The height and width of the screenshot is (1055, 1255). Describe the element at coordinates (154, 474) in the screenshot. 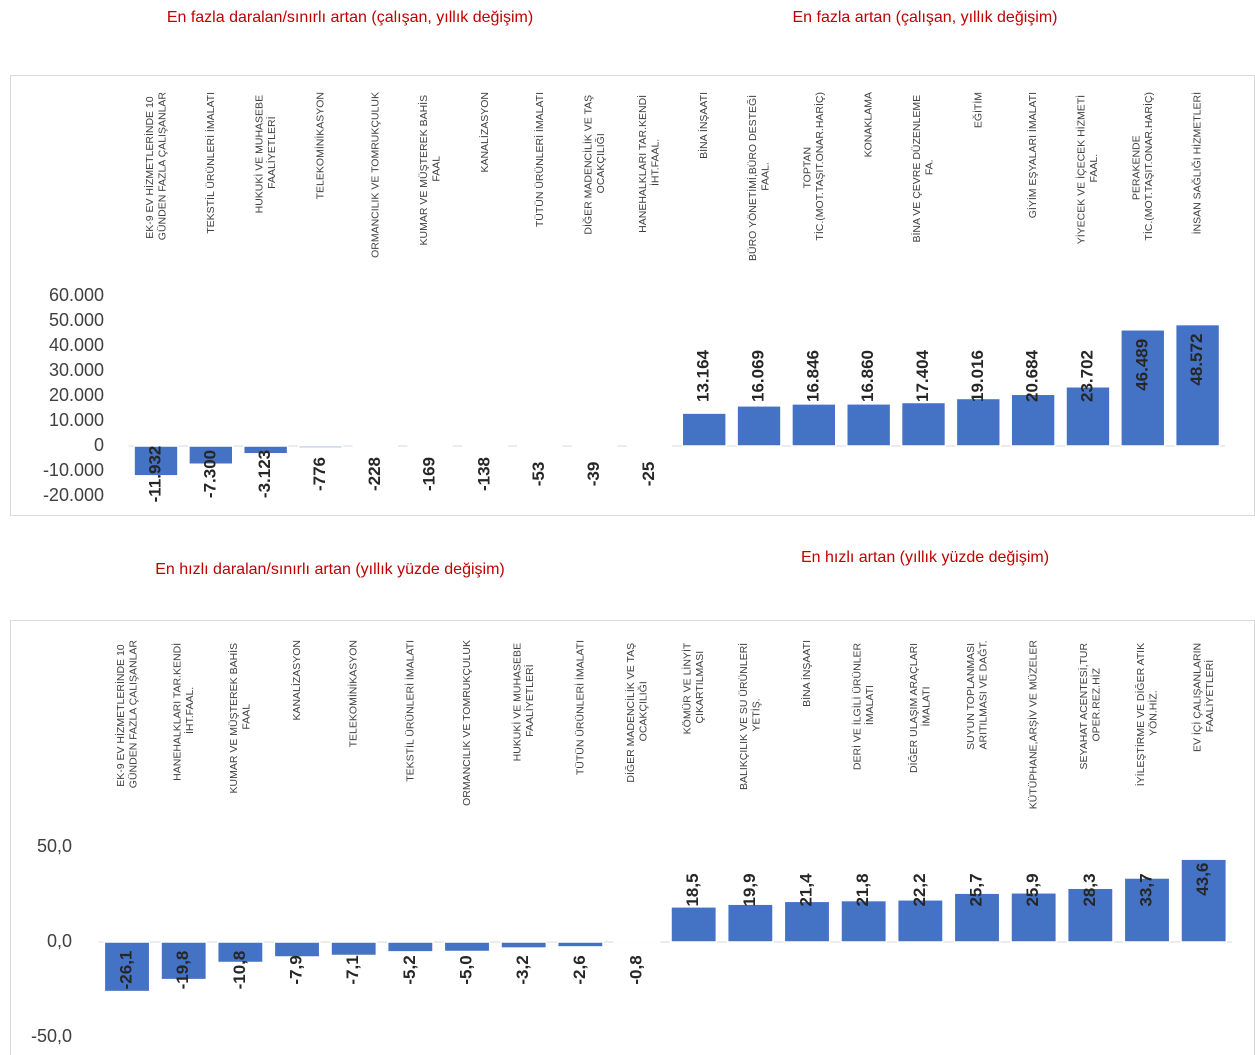

I see `value-label: -11.932` at that location.